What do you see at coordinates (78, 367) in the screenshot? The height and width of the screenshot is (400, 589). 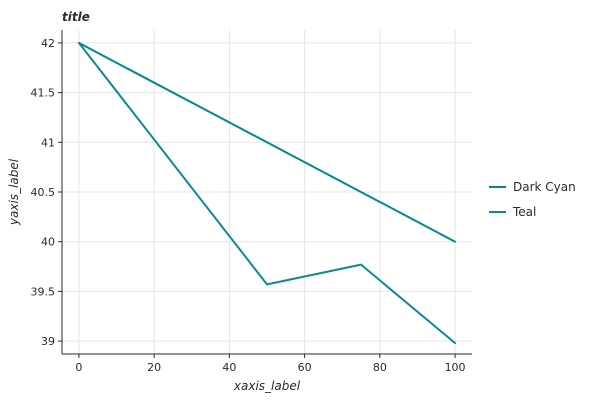 I see `x-tick-label: 0` at bounding box center [78, 367].